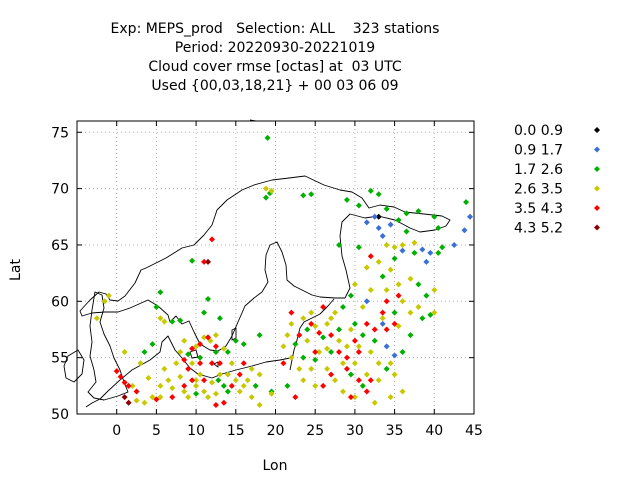 The height and width of the screenshot is (480, 640). What do you see at coordinates (60, 359) in the screenshot?
I see `y-tick-label: 55` at bounding box center [60, 359].